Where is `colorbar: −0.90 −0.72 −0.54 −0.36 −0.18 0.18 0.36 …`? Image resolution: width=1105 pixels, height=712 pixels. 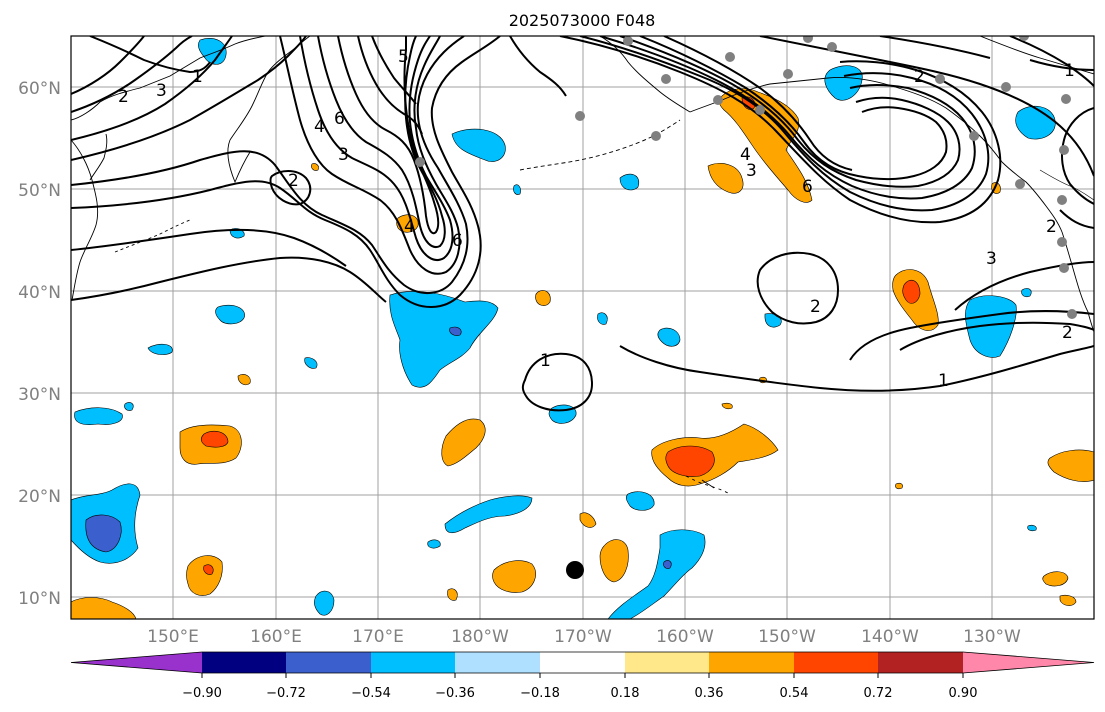
colorbar: −0.90 −0.72 −0.54 −0.36 −0.18 0.18 0.36 … is located at coordinates (582, 676).